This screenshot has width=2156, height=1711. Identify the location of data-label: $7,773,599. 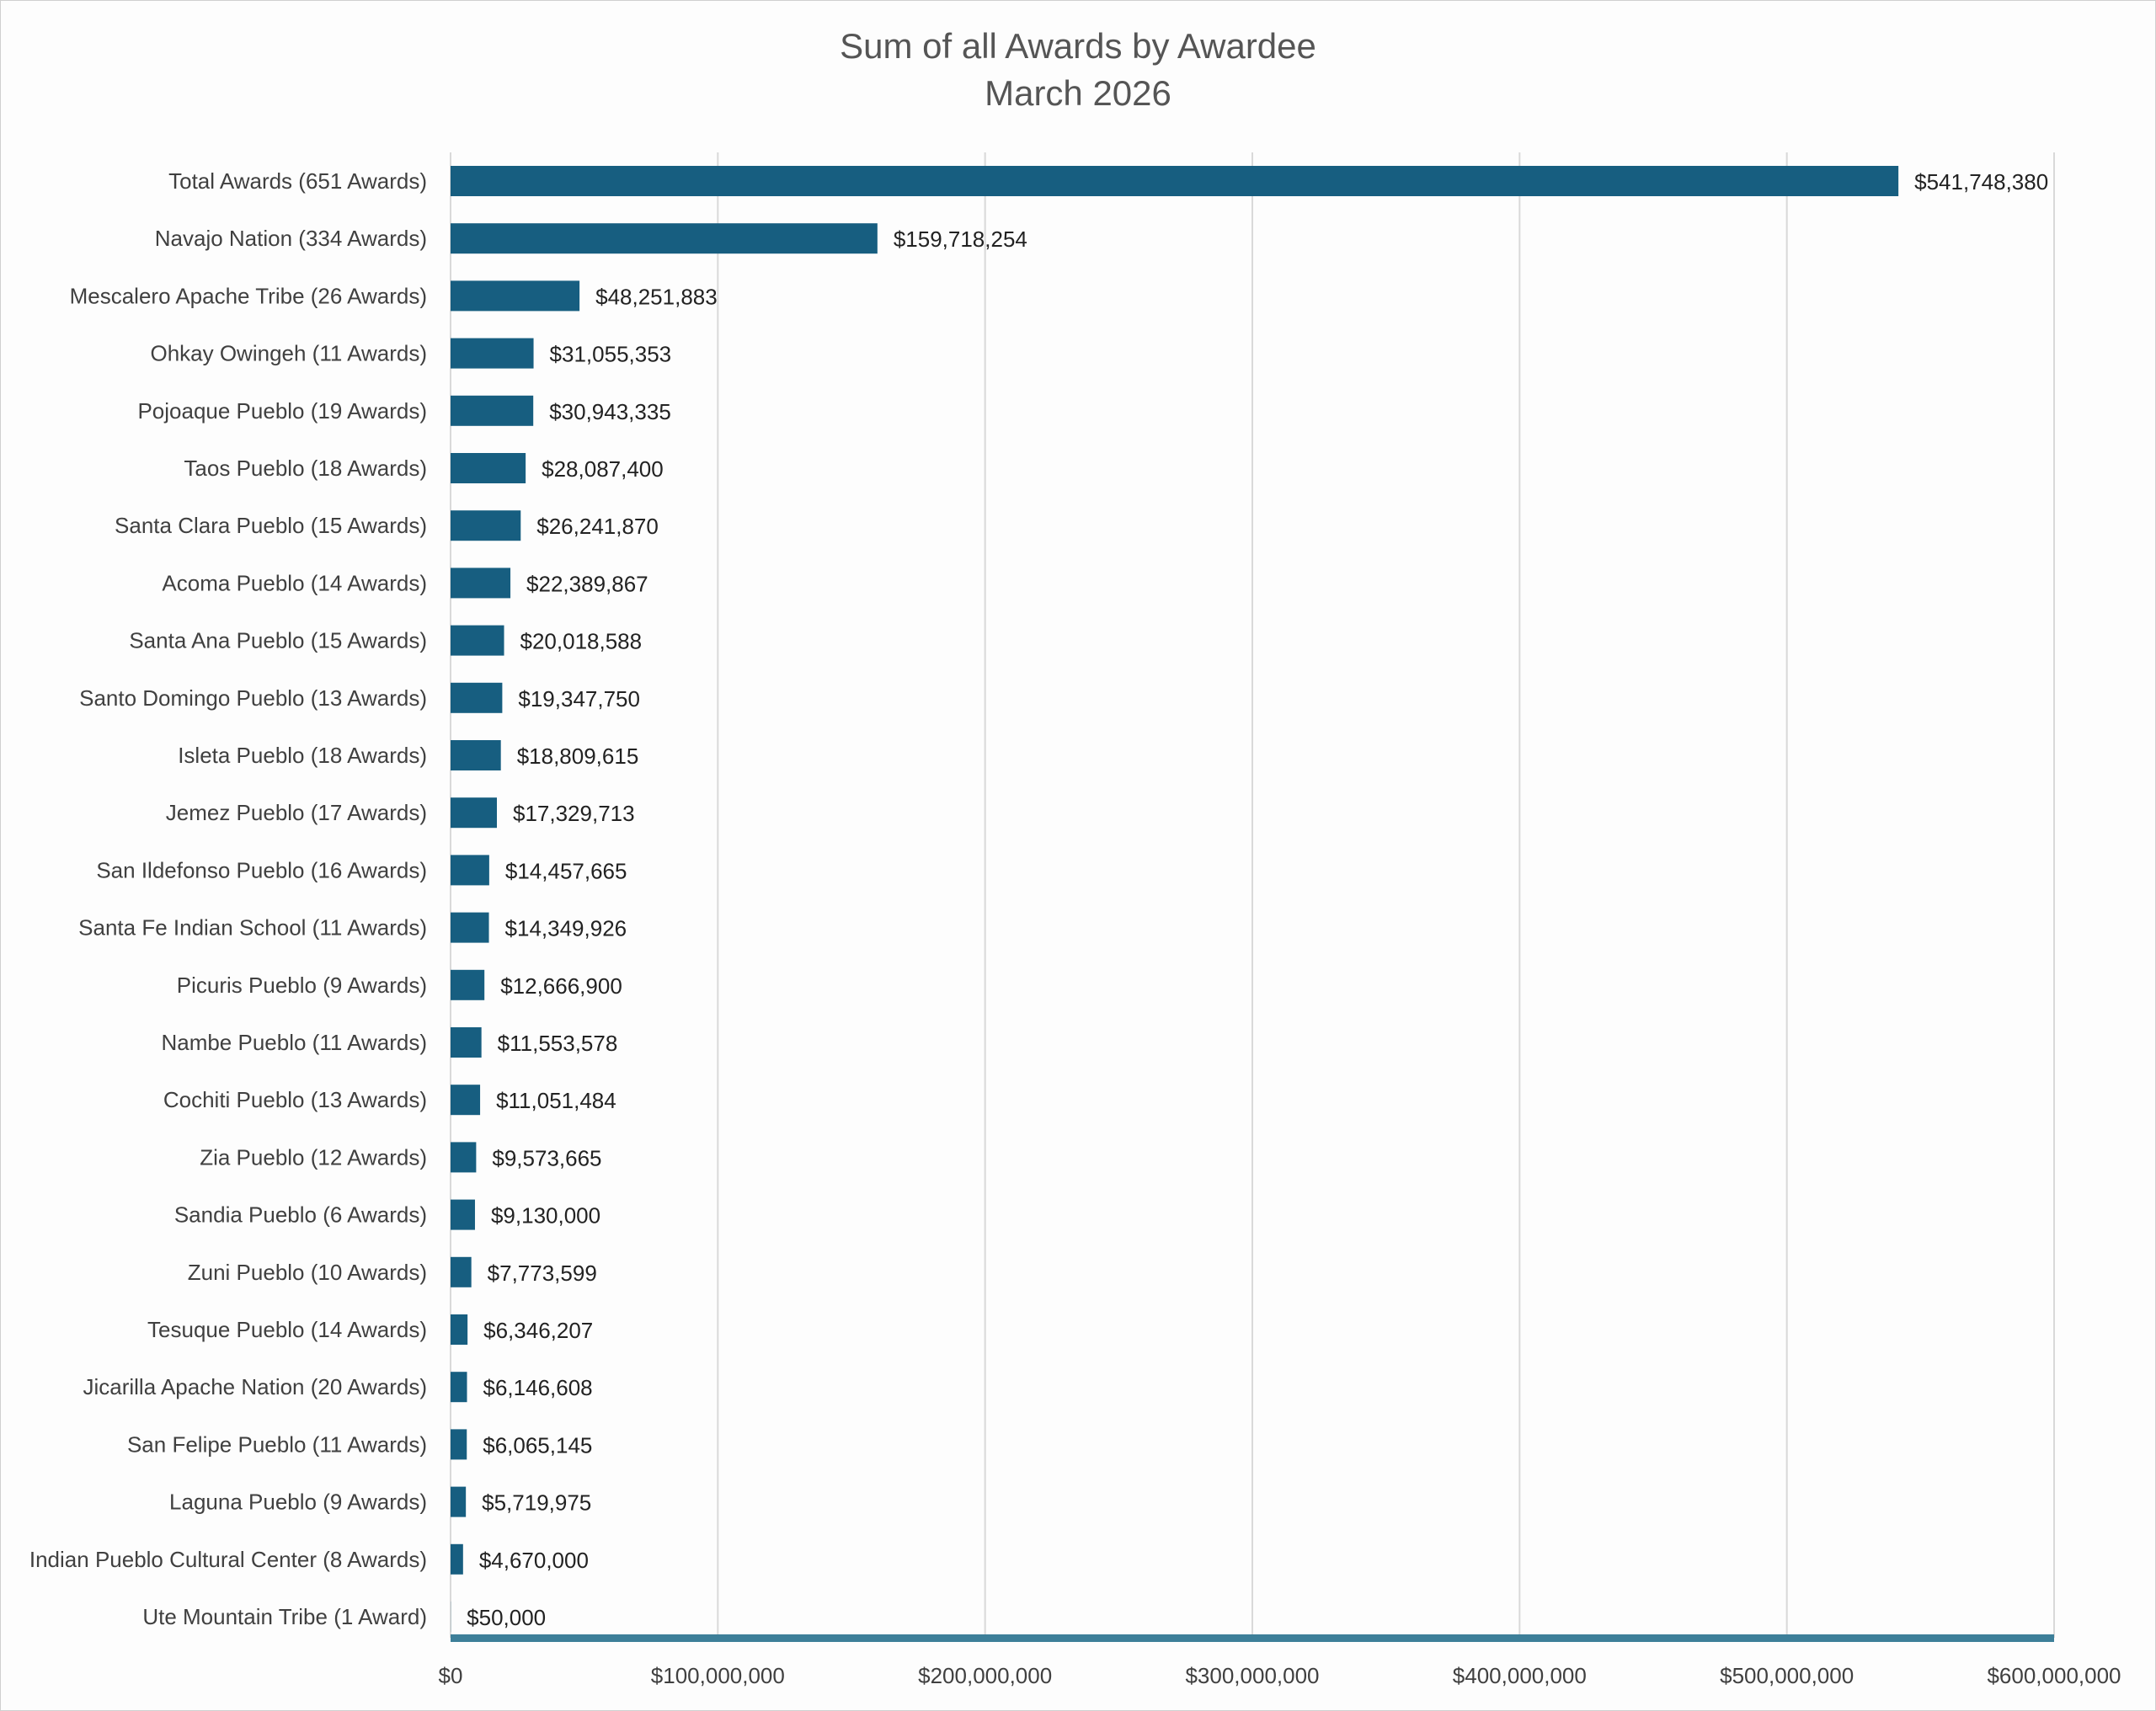
(542, 1273).